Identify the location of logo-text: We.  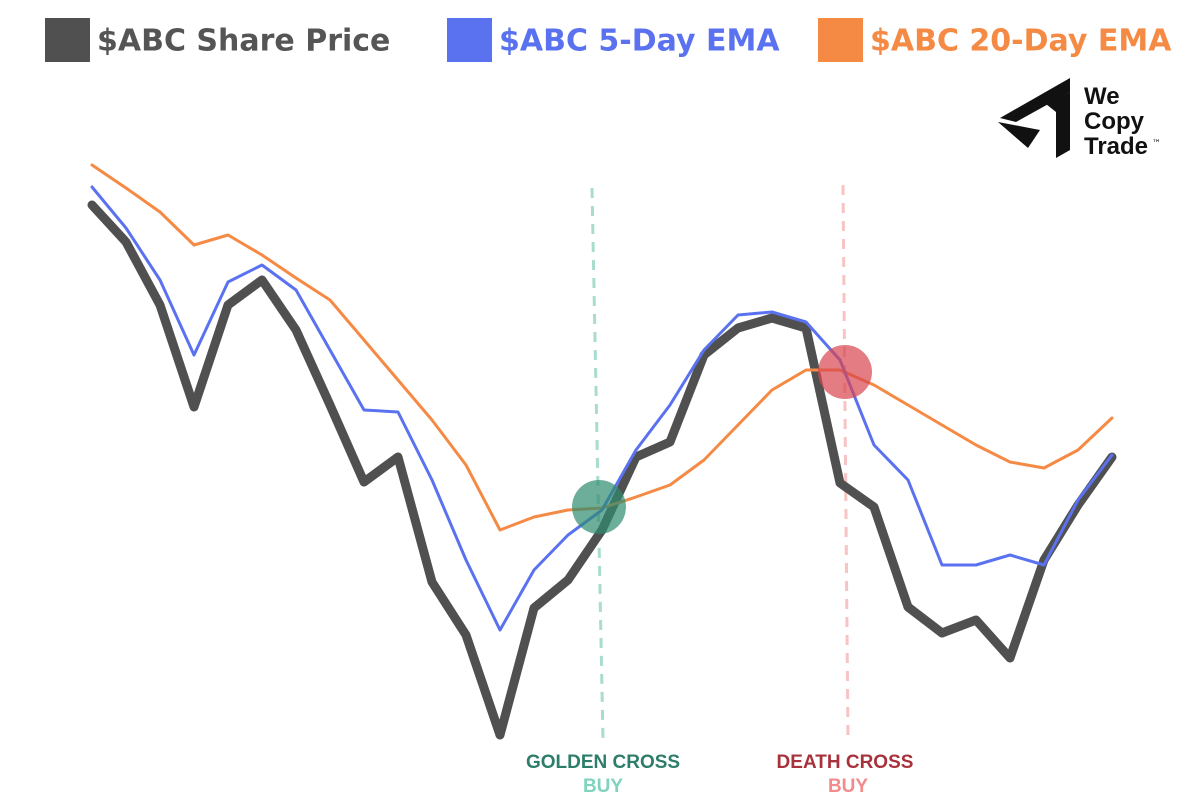
(1102, 96).